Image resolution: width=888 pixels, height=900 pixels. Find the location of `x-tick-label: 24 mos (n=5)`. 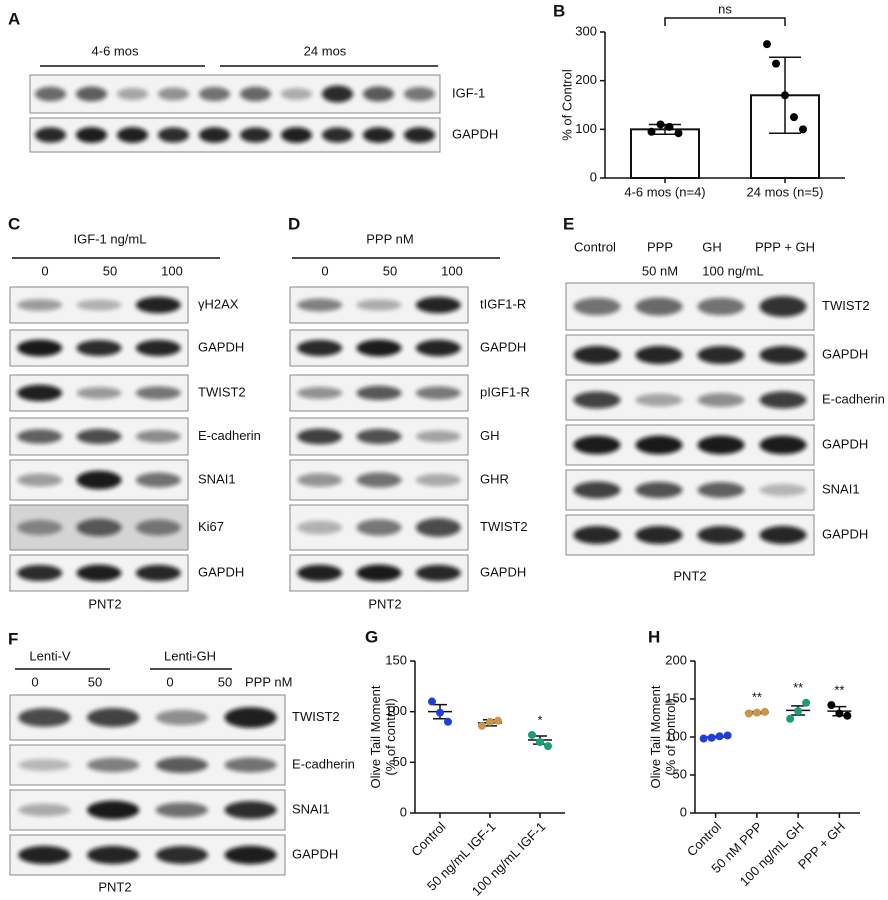

x-tick-label: 24 mos (n=5) is located at coordinates (785, 191).